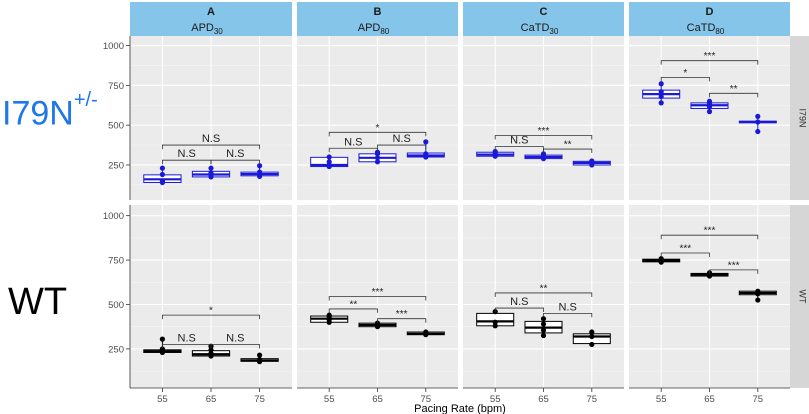 This screenshot has height=414, width=809. I want to click on column-strip-a, so click(211, 19).